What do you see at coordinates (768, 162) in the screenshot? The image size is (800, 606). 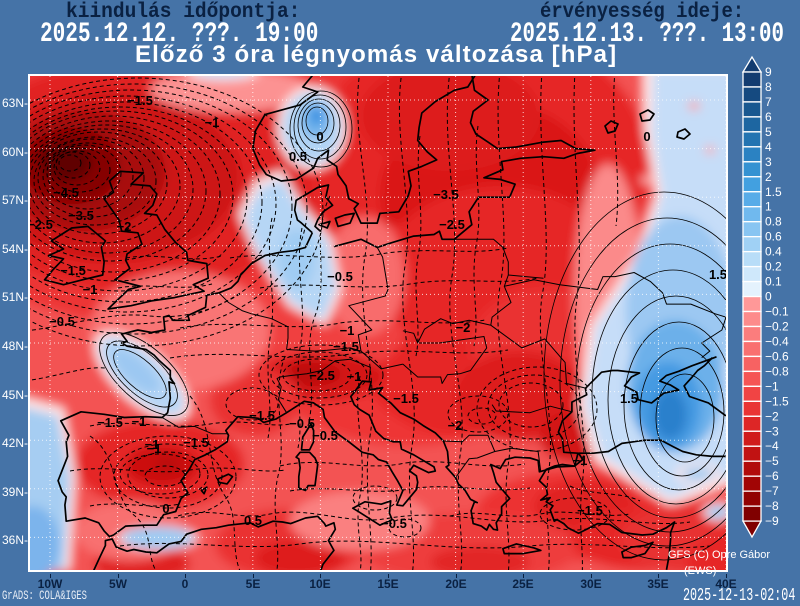 I see `svg-text: 3` at bounding box center [768, 162].